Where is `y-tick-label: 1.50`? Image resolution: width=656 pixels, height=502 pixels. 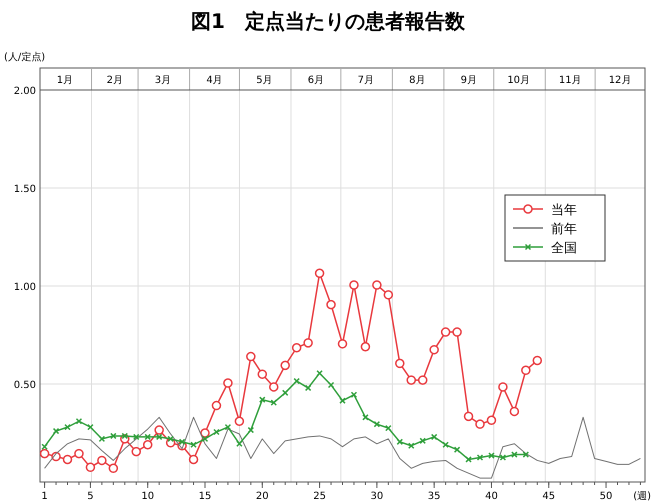 y-tick-label: 1.50 is located at coordinates (25, 189).